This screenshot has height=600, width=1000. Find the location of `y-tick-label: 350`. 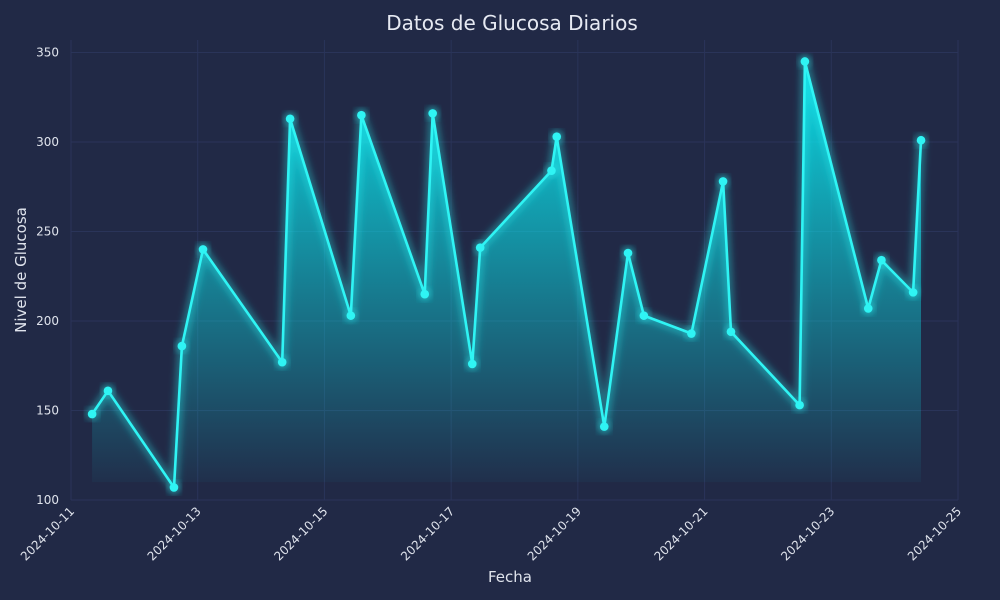

y-tick-label: 350 is located at coordinates (47, 53).